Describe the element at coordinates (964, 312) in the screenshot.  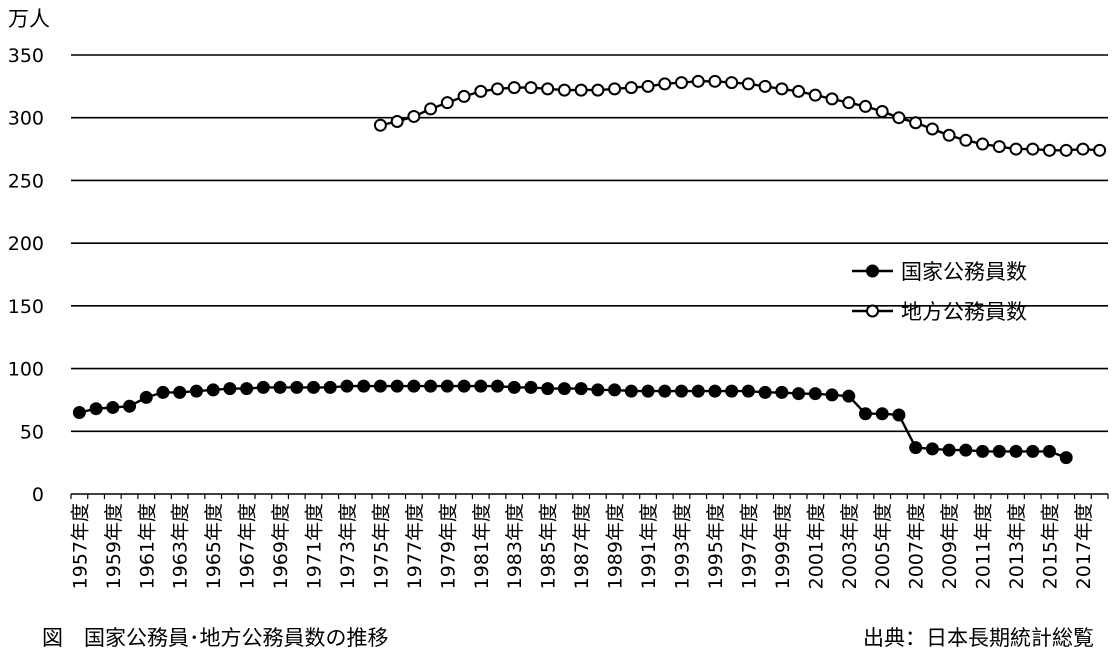
I see `legend-label: 地方公務員数` at that location.